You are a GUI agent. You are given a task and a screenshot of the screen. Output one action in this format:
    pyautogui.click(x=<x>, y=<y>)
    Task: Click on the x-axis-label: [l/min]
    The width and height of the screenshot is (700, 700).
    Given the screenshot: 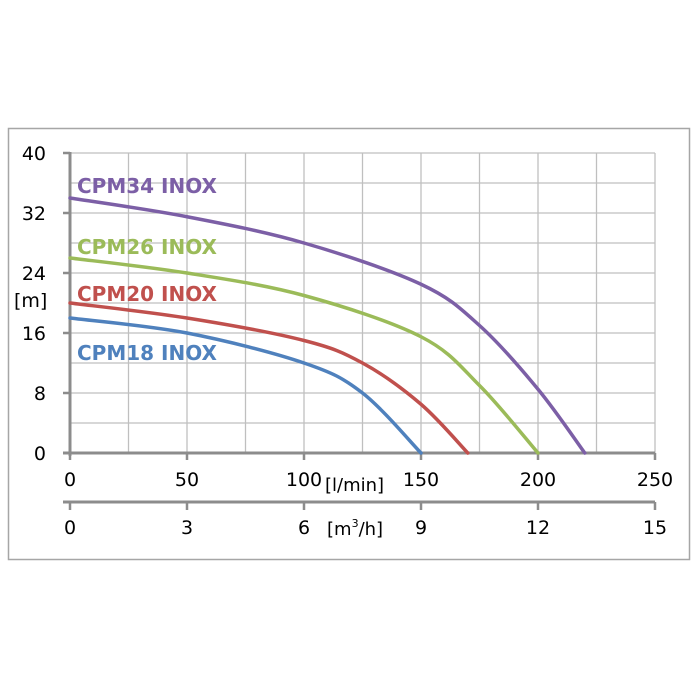 What is the action you would take?
    pyautogui.click(x=354, y=485)
    